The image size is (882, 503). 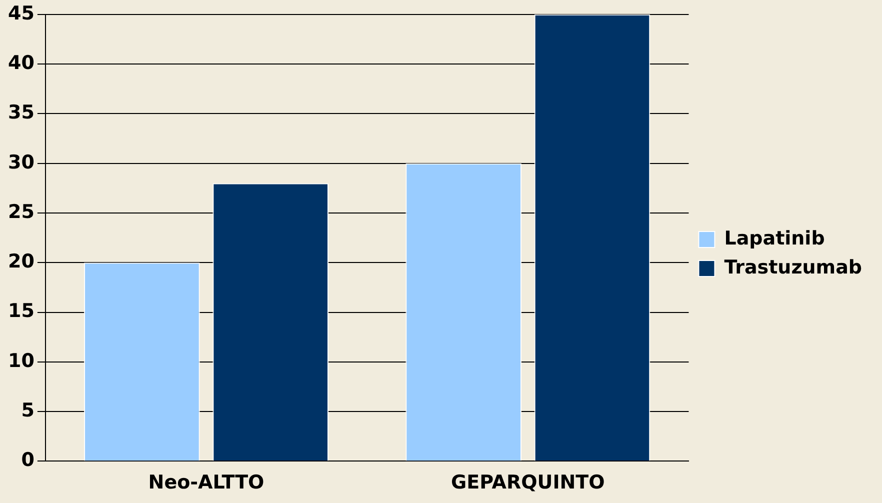 I want to click on y-tick-label: 45, so click(x=21, y=13).